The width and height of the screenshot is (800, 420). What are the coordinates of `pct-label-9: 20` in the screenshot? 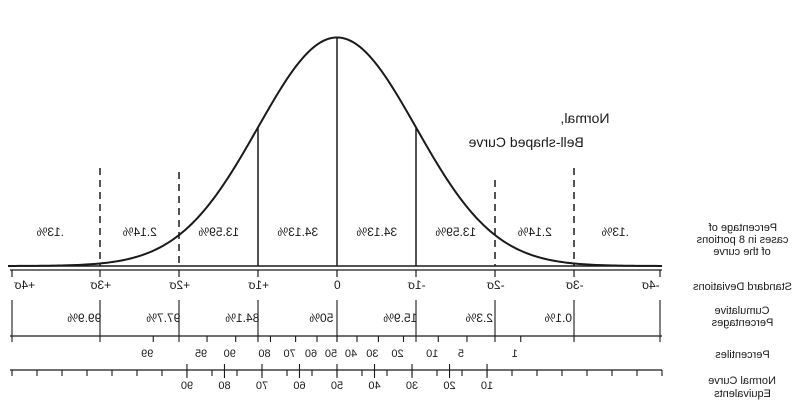 It's located at (397, 354).